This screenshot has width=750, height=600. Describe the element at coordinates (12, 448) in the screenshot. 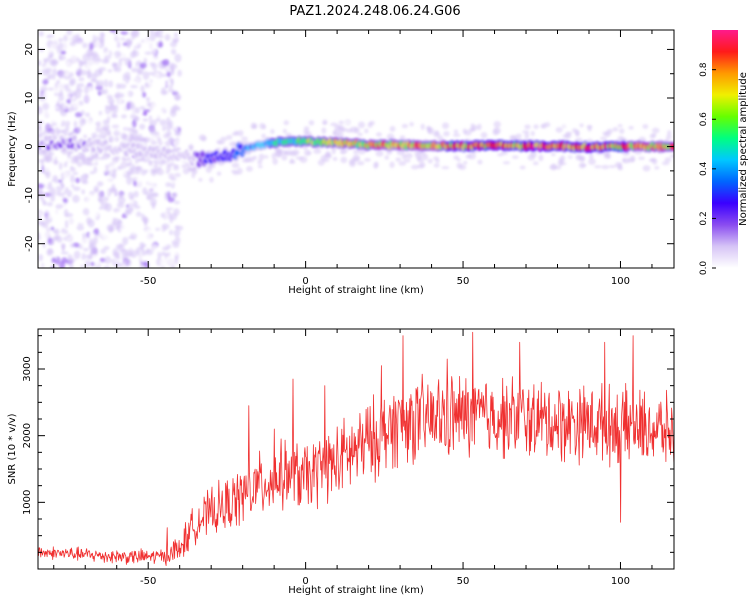

I see `snr-y-label: SNR (10 * v/v)` at that location.